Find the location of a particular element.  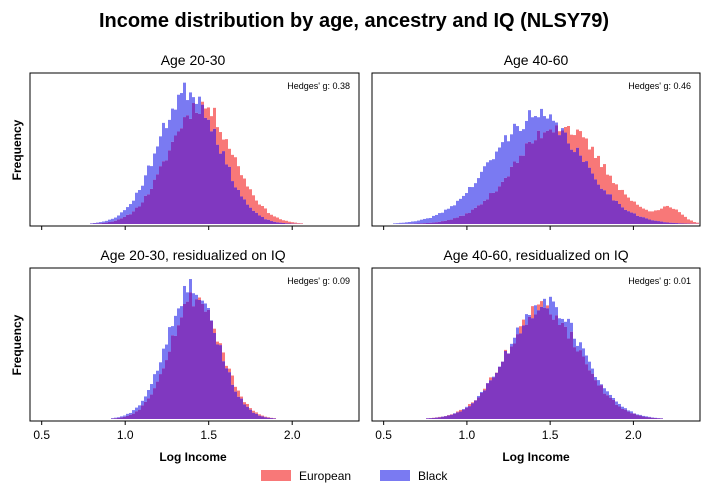

panel-title: Age 20-30, residualized on IQ is located at coordinates (192, 255).